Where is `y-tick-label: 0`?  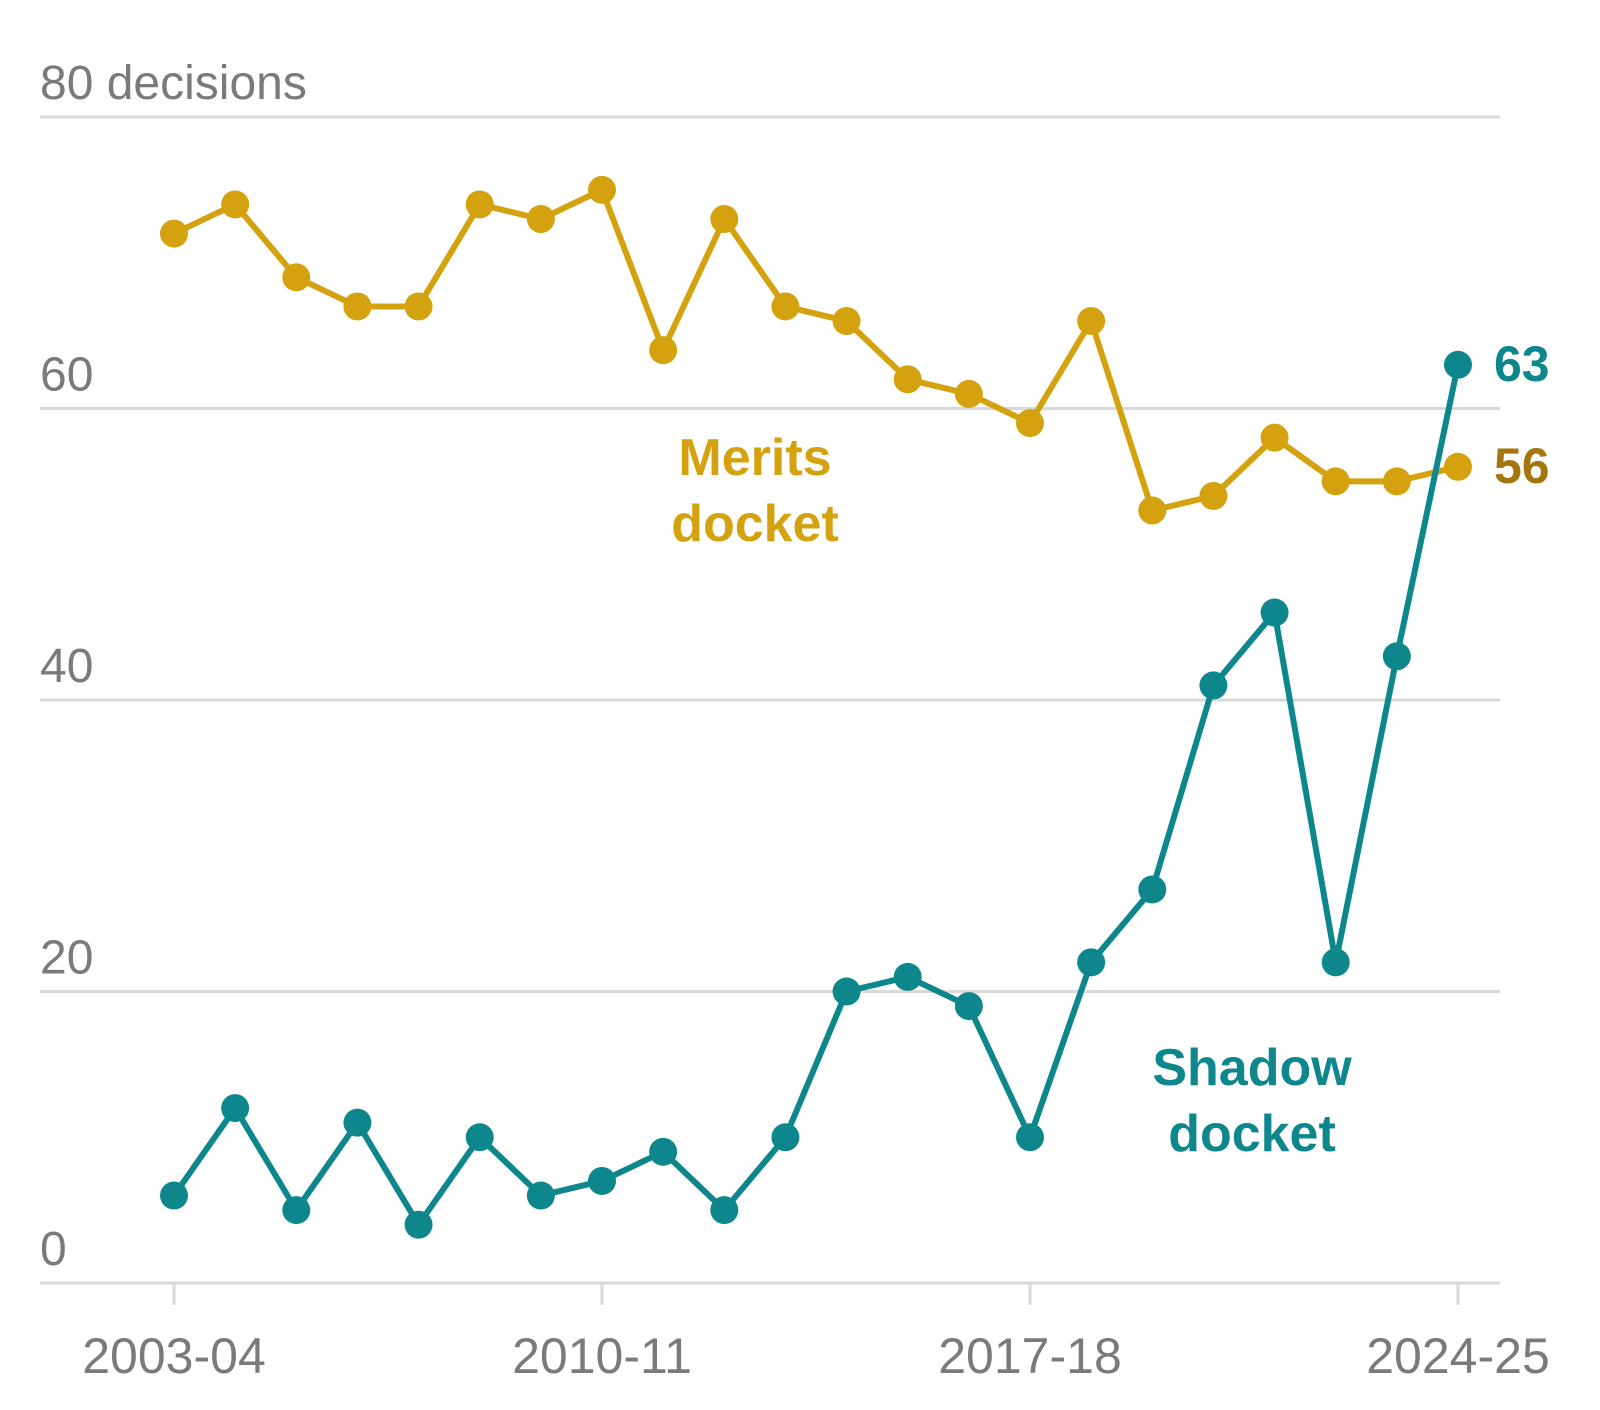 y-tick-label: 0 is located at coordinates (53, 1249).